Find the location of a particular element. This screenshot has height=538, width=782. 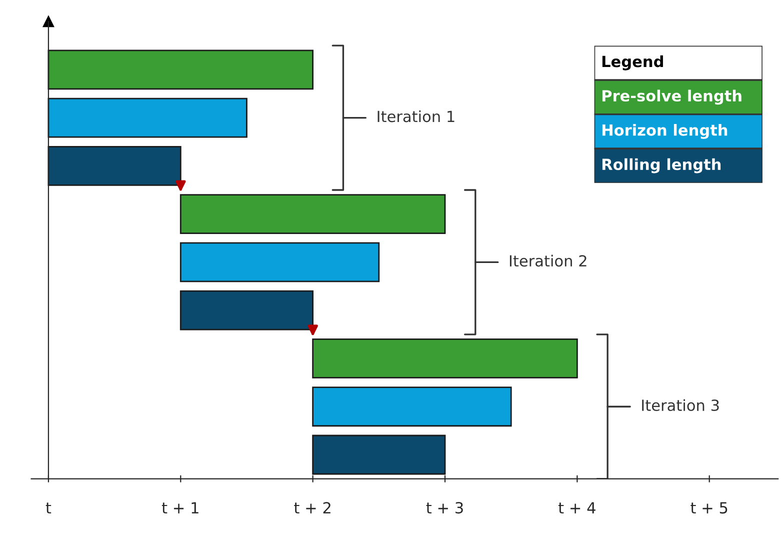

x-tick-label: t + 2 is located at coordinates (312, 508).